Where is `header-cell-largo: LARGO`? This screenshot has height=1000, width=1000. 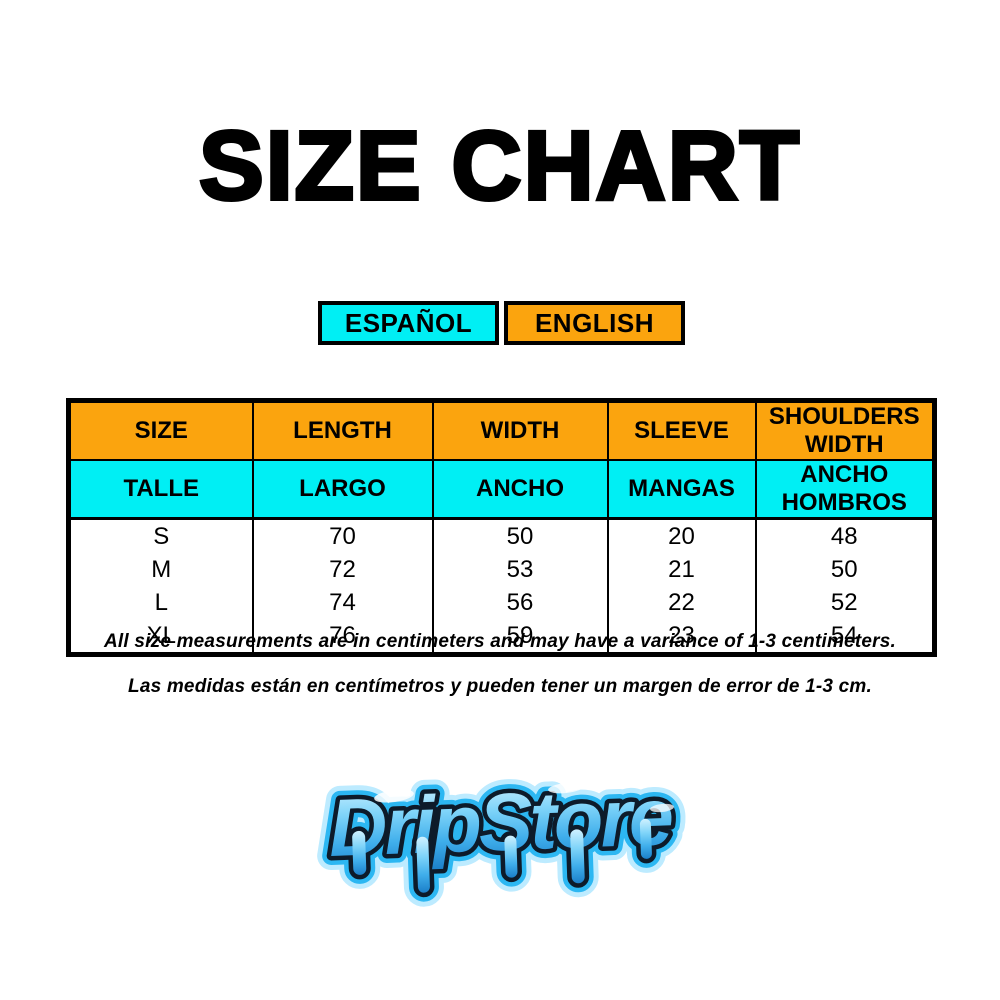
header-cell-largo: LARGO is located at coordinates (342, 490).